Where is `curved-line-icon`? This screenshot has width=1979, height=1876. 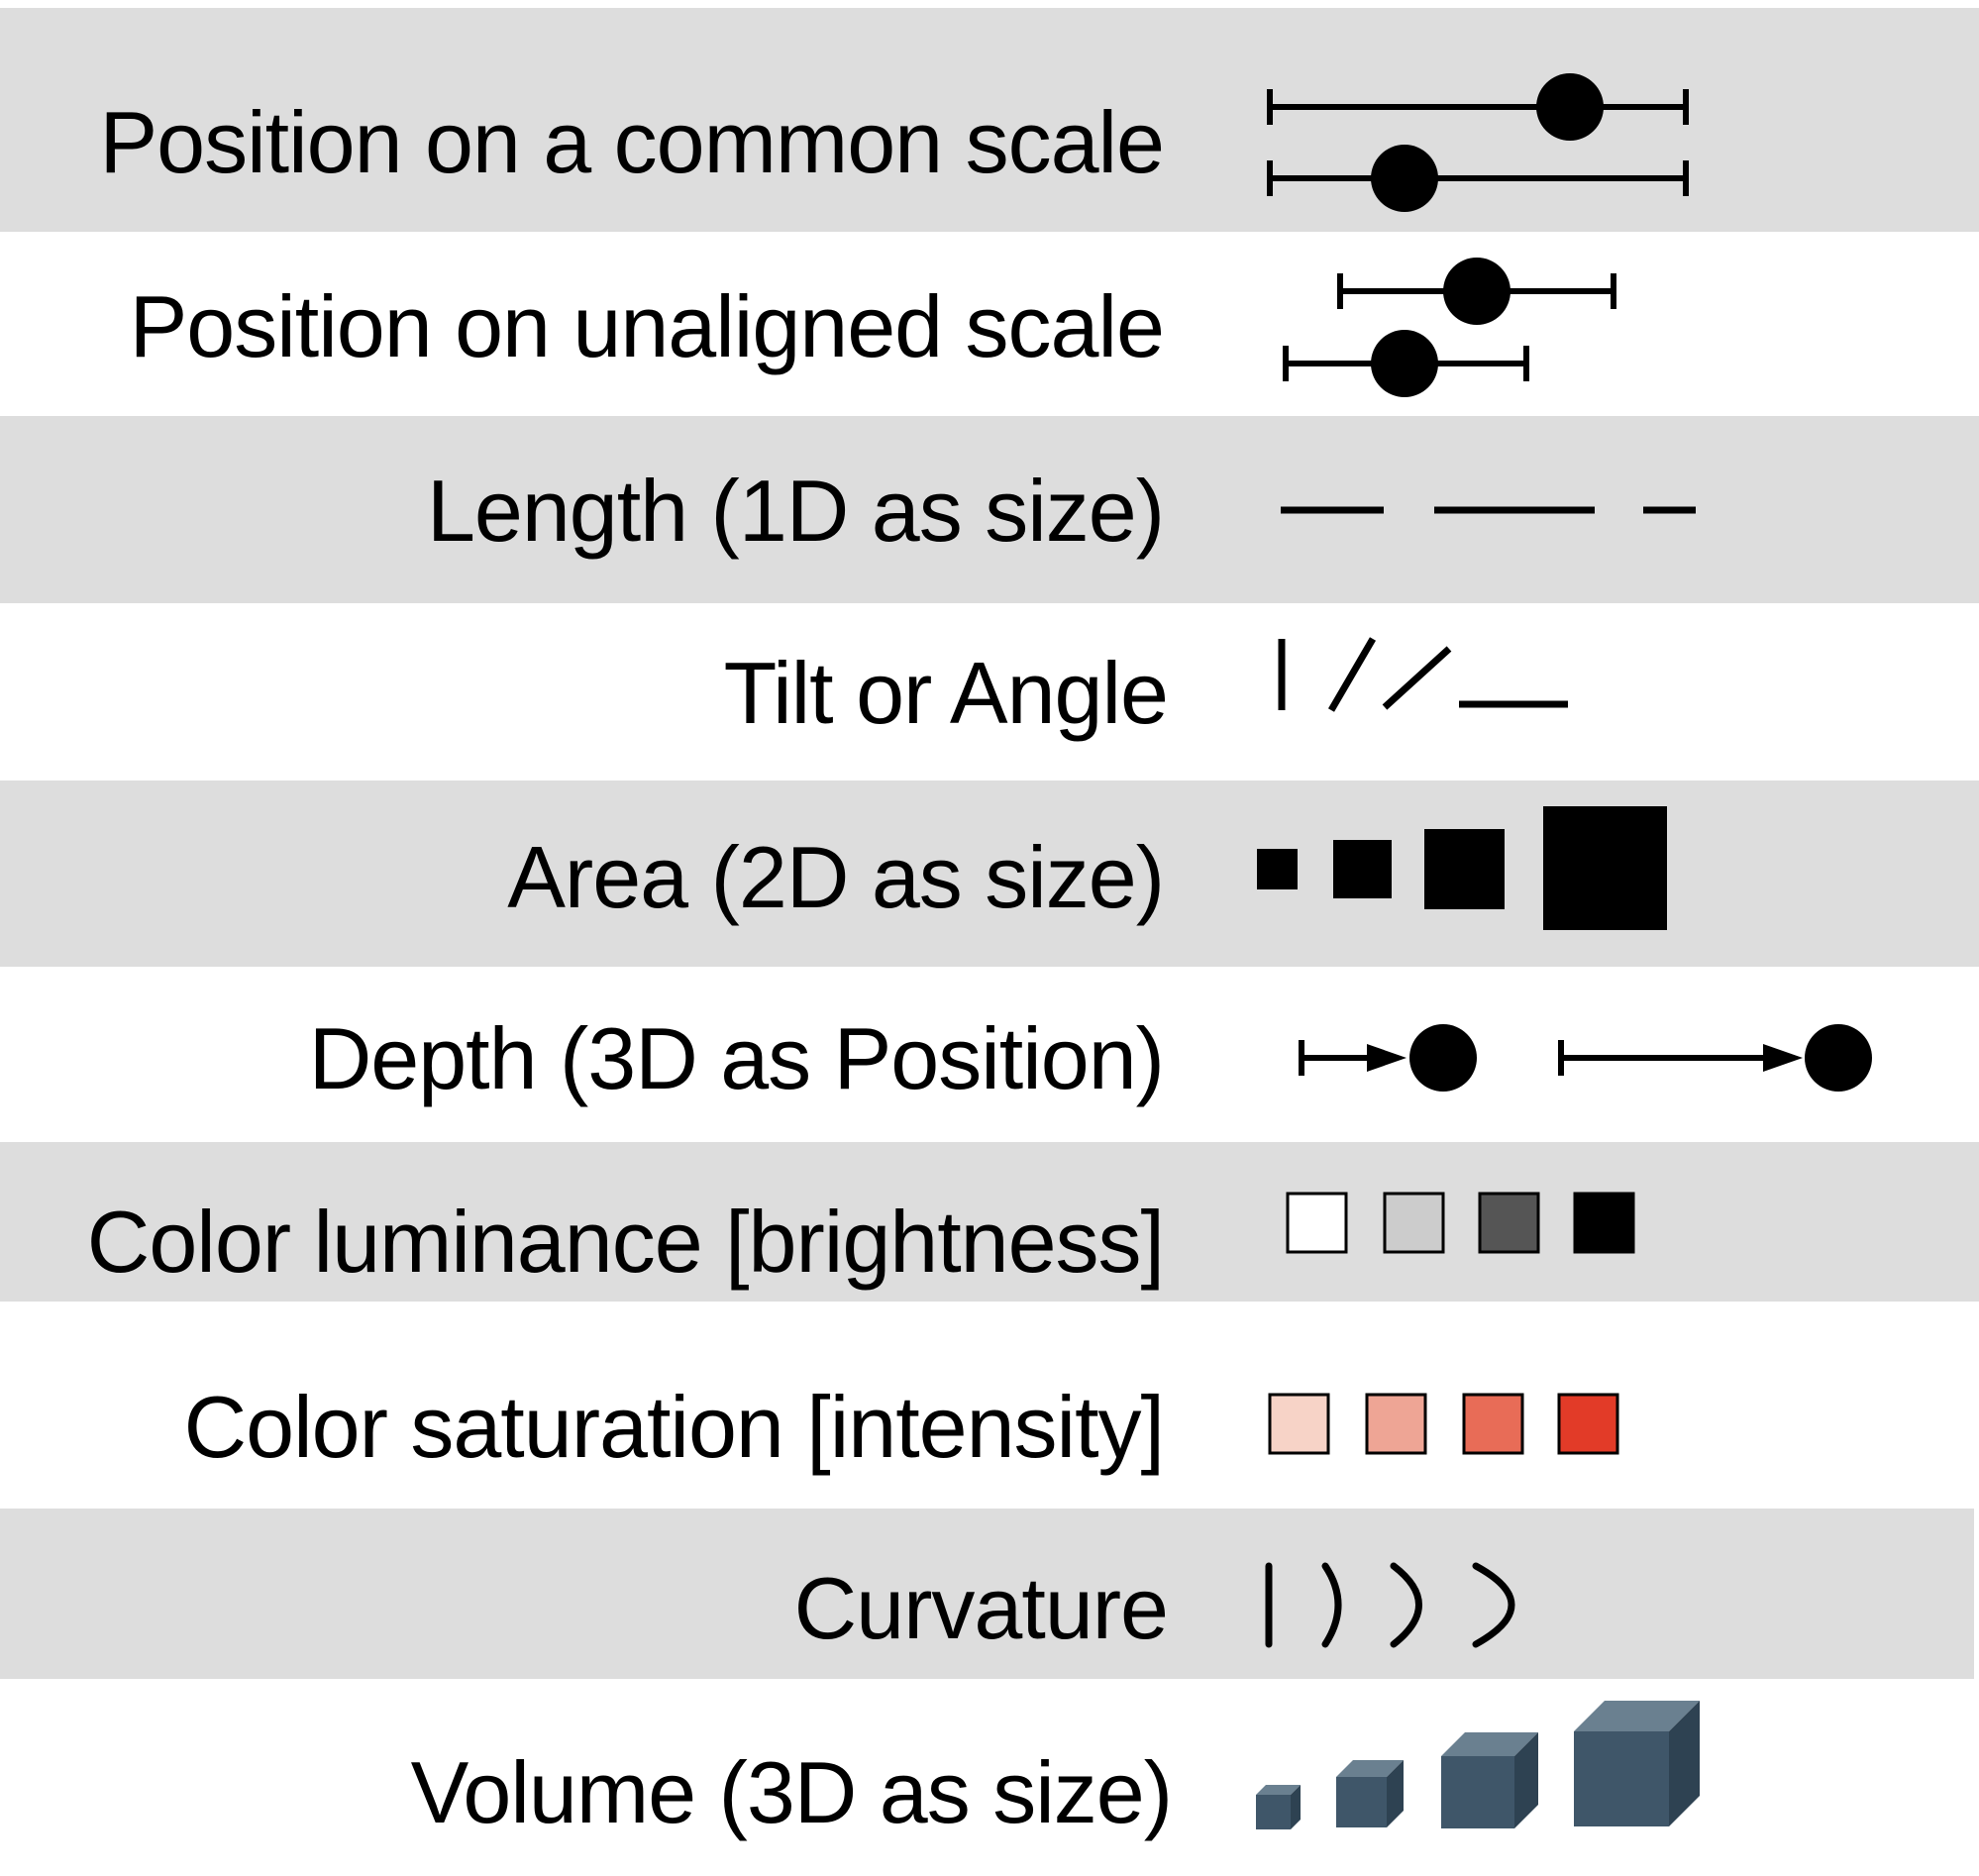
curved-line-icon is located at coordinates (1390, 1605).